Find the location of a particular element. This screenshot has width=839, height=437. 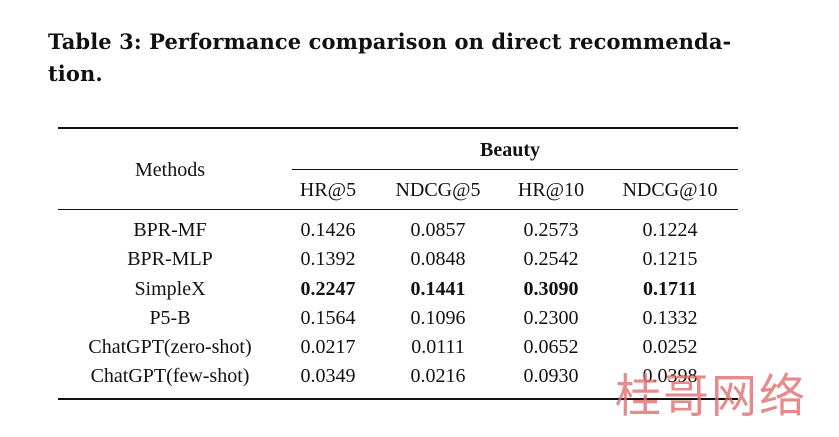

table-row-method: SimpleX is located at coordinates (170, 289).